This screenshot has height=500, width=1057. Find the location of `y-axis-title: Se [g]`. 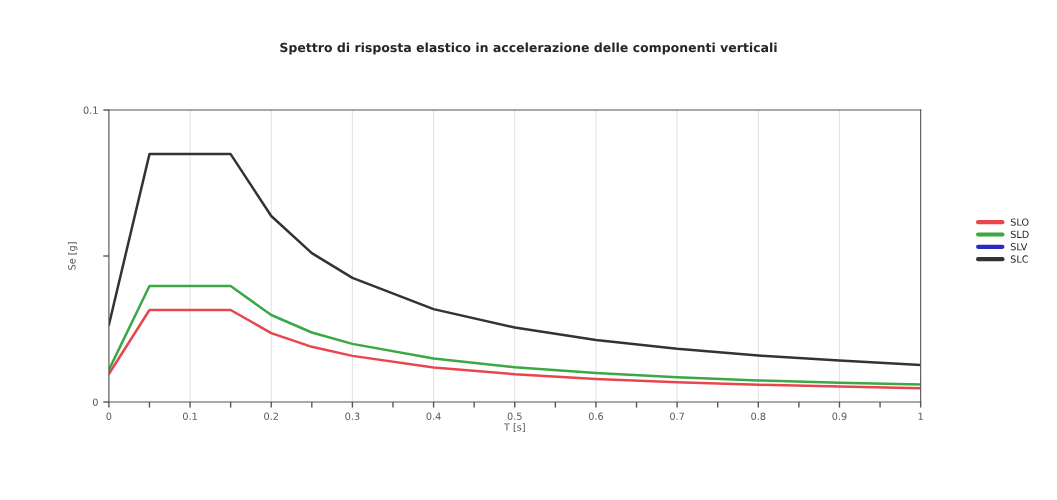

y-axis-title: Se [g] is located at coordinates (73, 256).